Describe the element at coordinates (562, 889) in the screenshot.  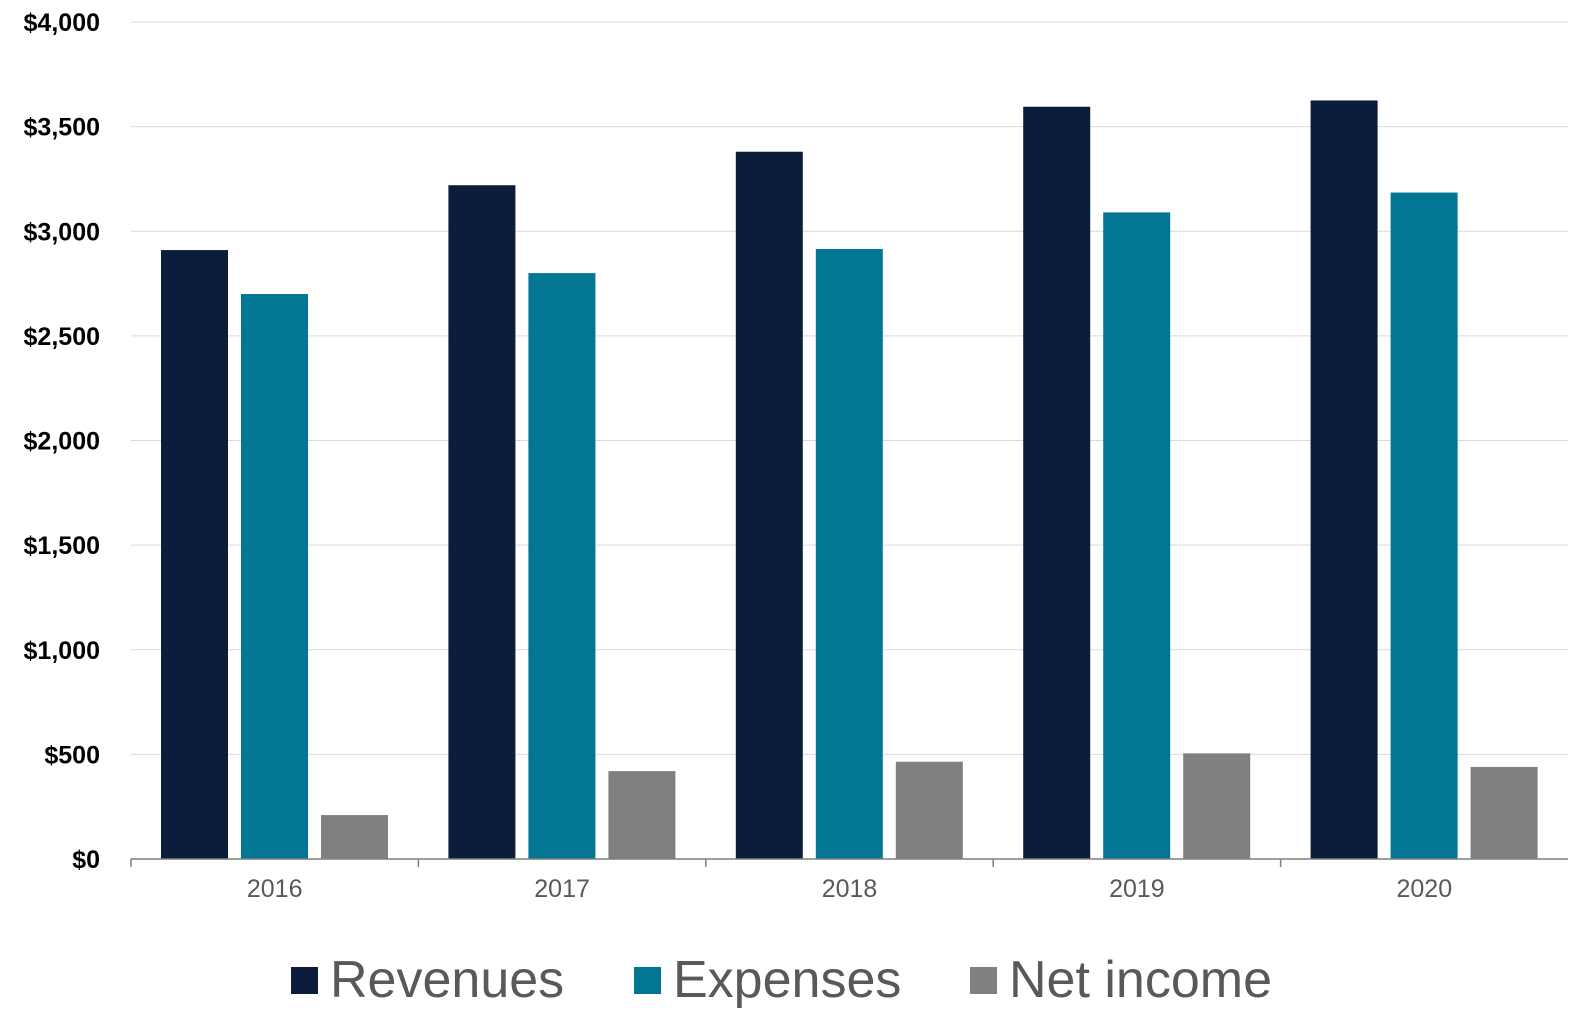
I see `x-tick-label: 2017` at that location.